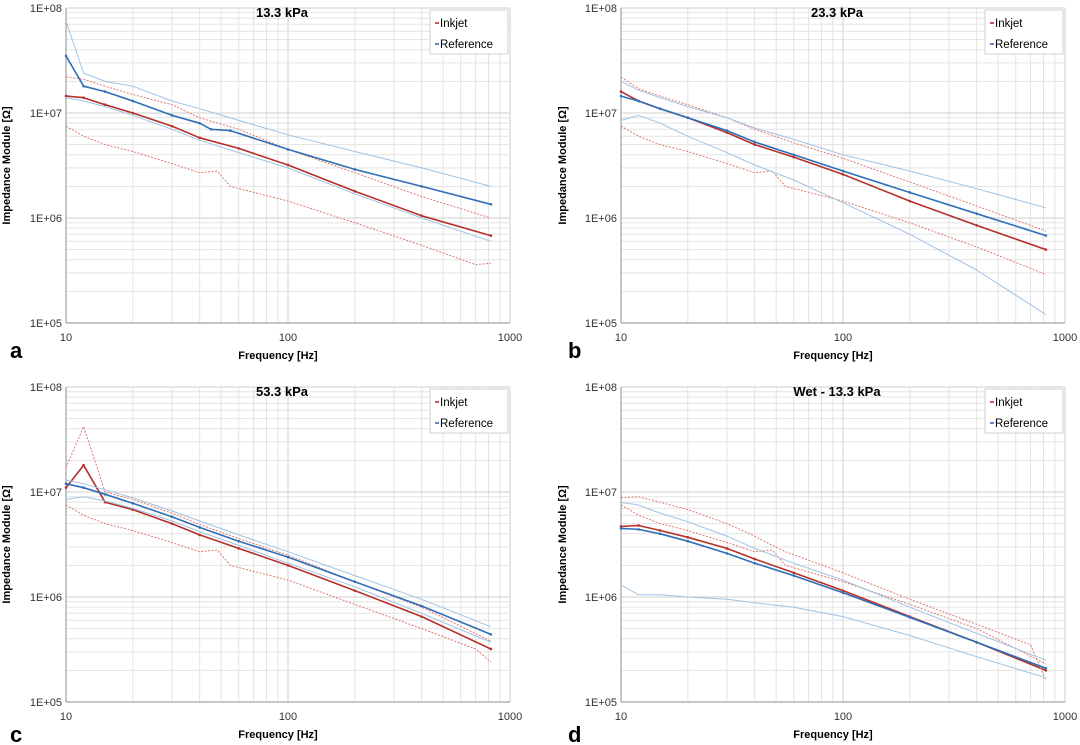 The width and height of the screenshot is (1080, 745). I want to click on legend-box, so click(469, 411).